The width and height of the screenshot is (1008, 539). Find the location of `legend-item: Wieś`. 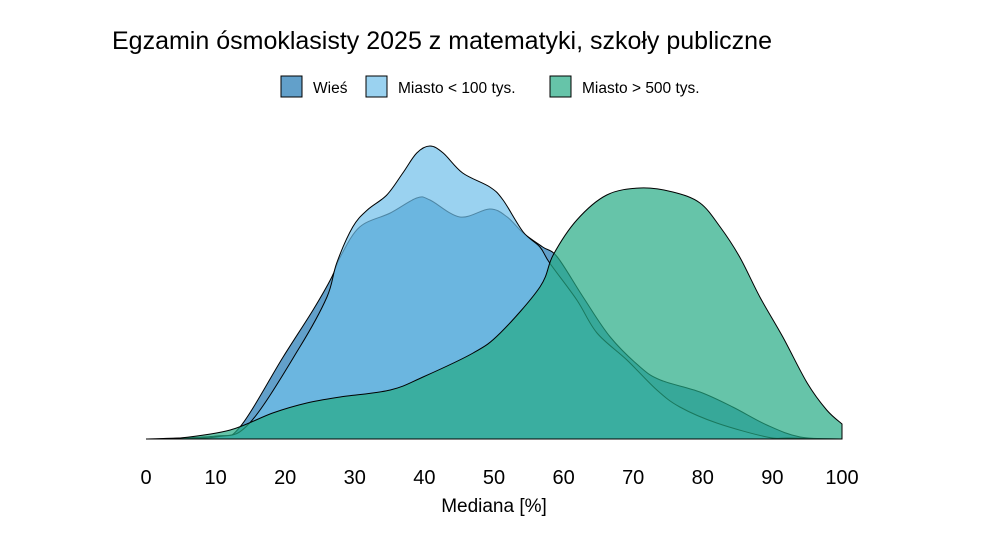

legend-item: Wieś is located at coordinates (314, 86).